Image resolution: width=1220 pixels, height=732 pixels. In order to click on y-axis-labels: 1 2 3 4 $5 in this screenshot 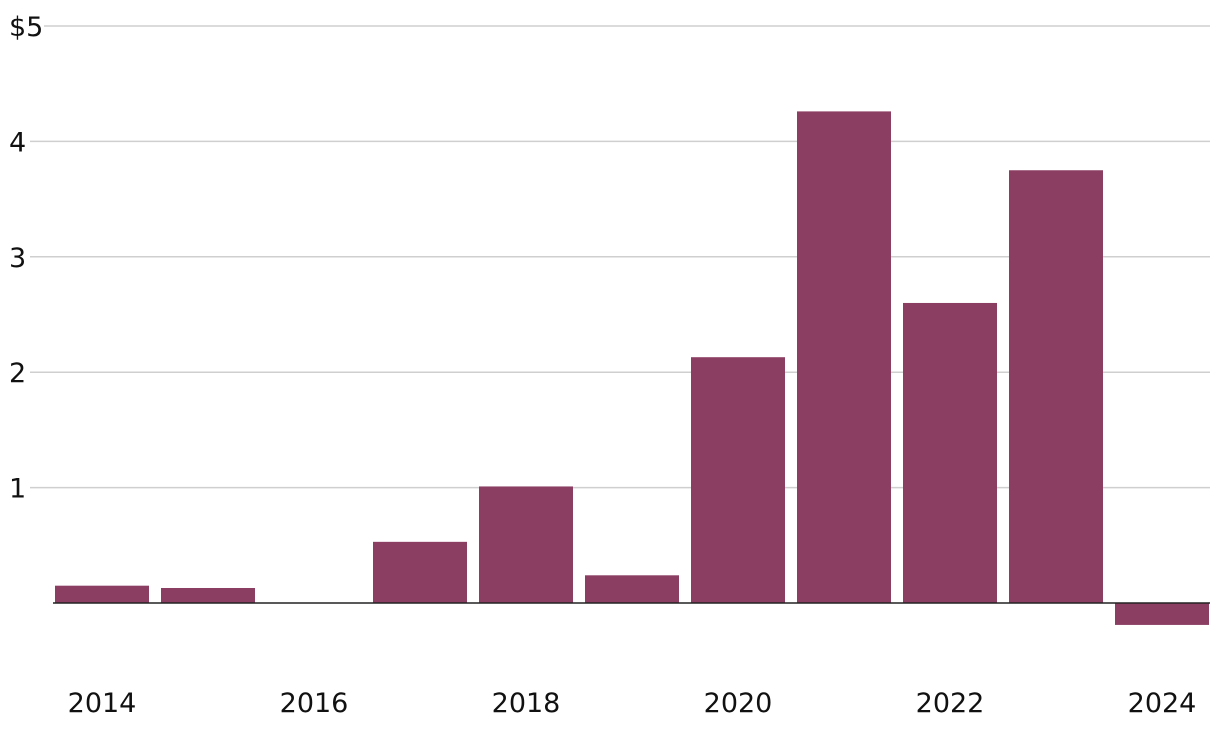, I will do `click(22, 257)`.